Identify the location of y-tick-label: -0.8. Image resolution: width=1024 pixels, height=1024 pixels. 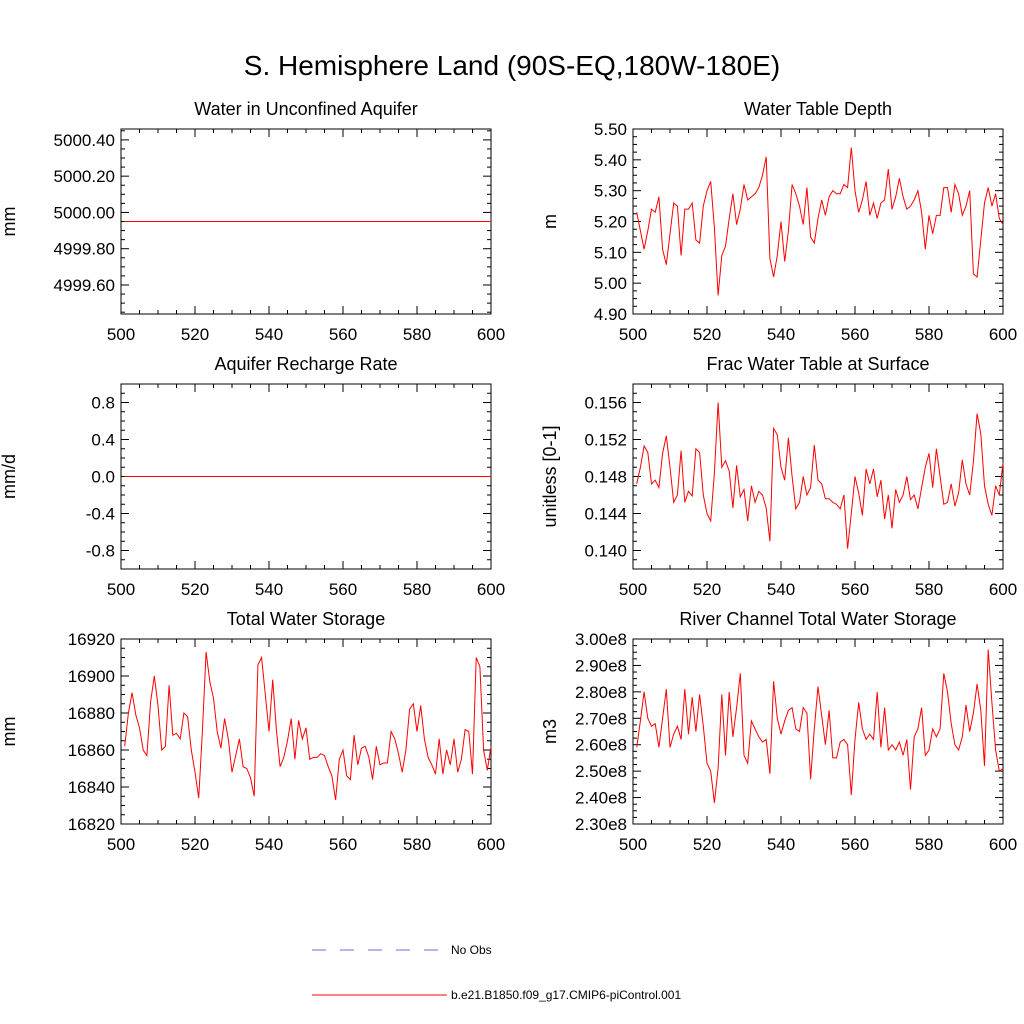
(100, 551).